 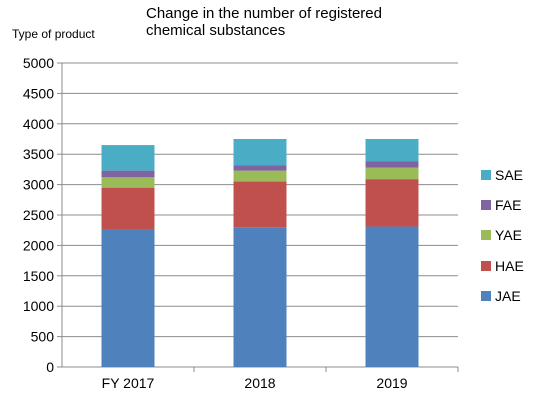 I want to click on y-tick-label: 1000, so click(x=38, y=306).